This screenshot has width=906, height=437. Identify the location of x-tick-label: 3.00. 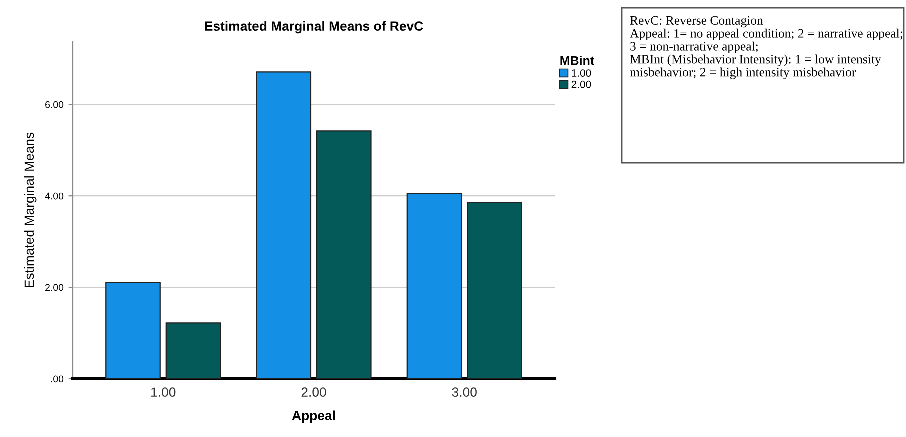
(464, 393).